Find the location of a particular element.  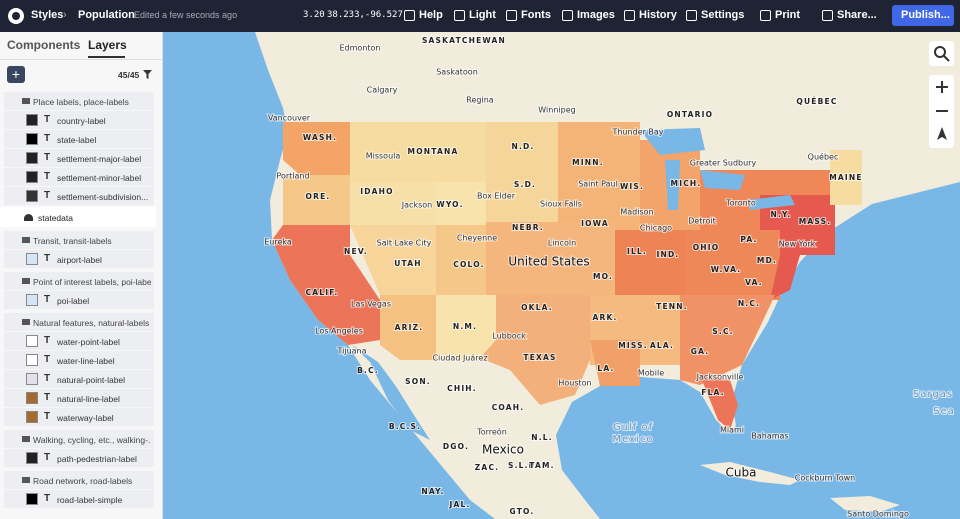

place-label: Eureka is located at coordinates (278, 242).